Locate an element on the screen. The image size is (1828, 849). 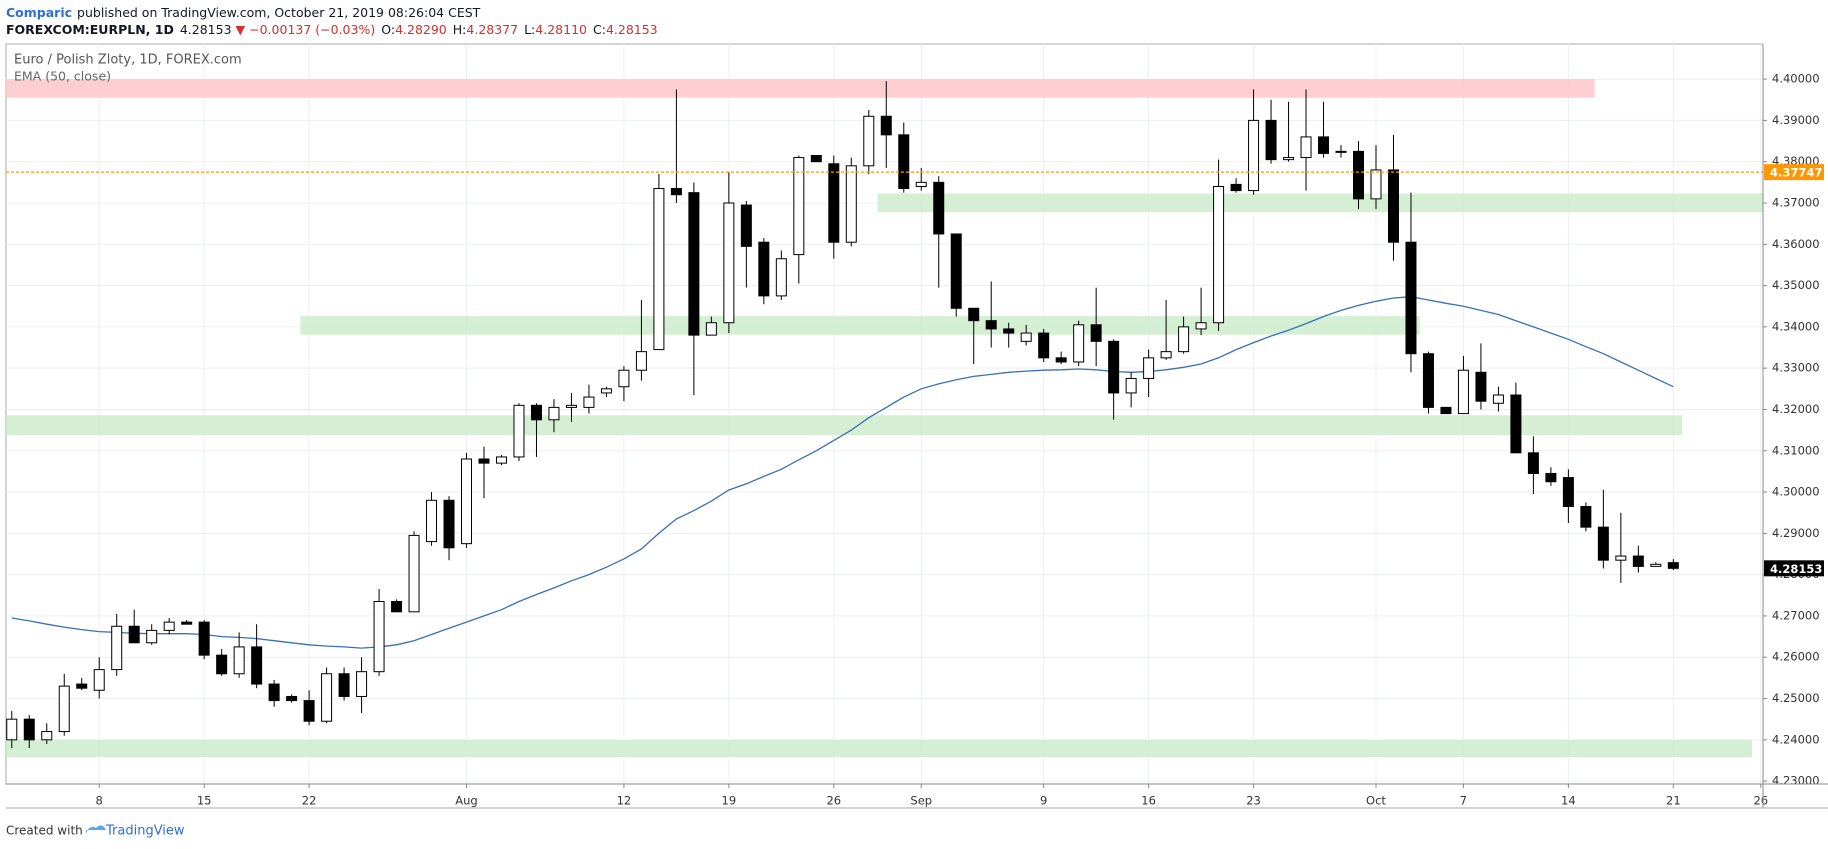
ohlc-key: H: is located at coordinates (460, 29).